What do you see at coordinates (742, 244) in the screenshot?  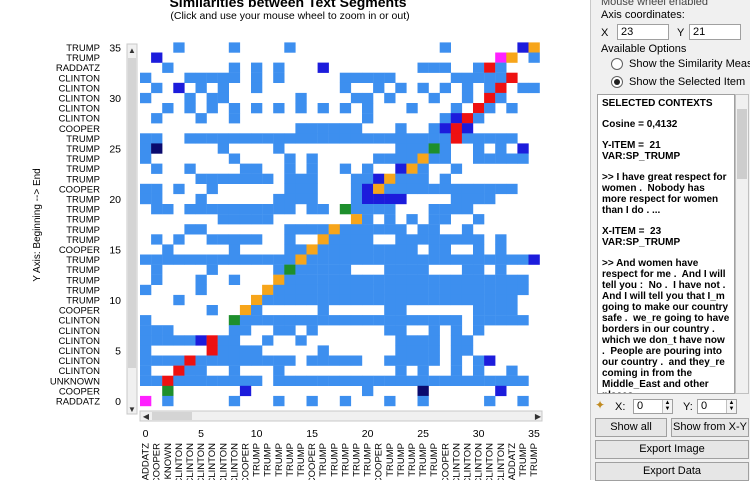 I see `contexts-scrollbar` at bounding box center [742, 244].